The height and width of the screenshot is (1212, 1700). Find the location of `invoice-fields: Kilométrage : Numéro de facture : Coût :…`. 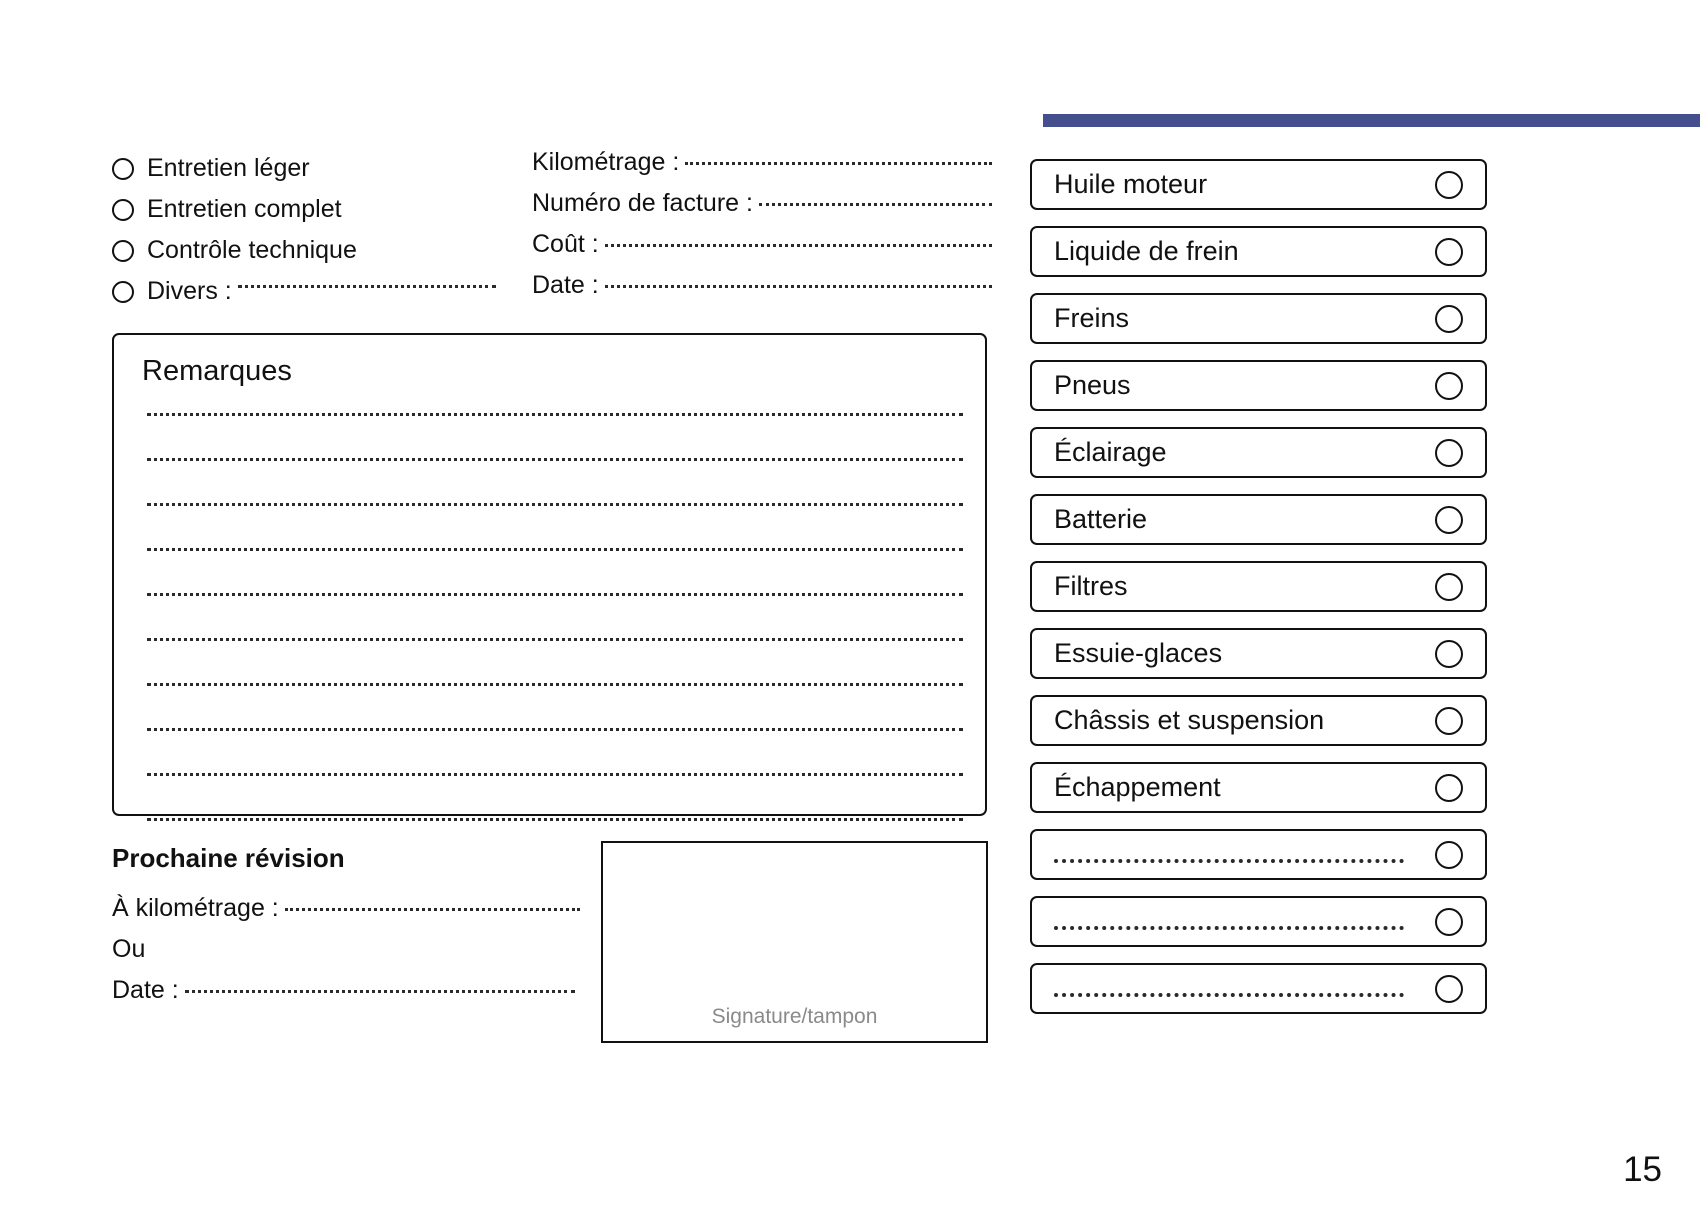

invoice-fields: Kilométrage : Numéro de facture : Coût :… is located at coordinates (762, 230).